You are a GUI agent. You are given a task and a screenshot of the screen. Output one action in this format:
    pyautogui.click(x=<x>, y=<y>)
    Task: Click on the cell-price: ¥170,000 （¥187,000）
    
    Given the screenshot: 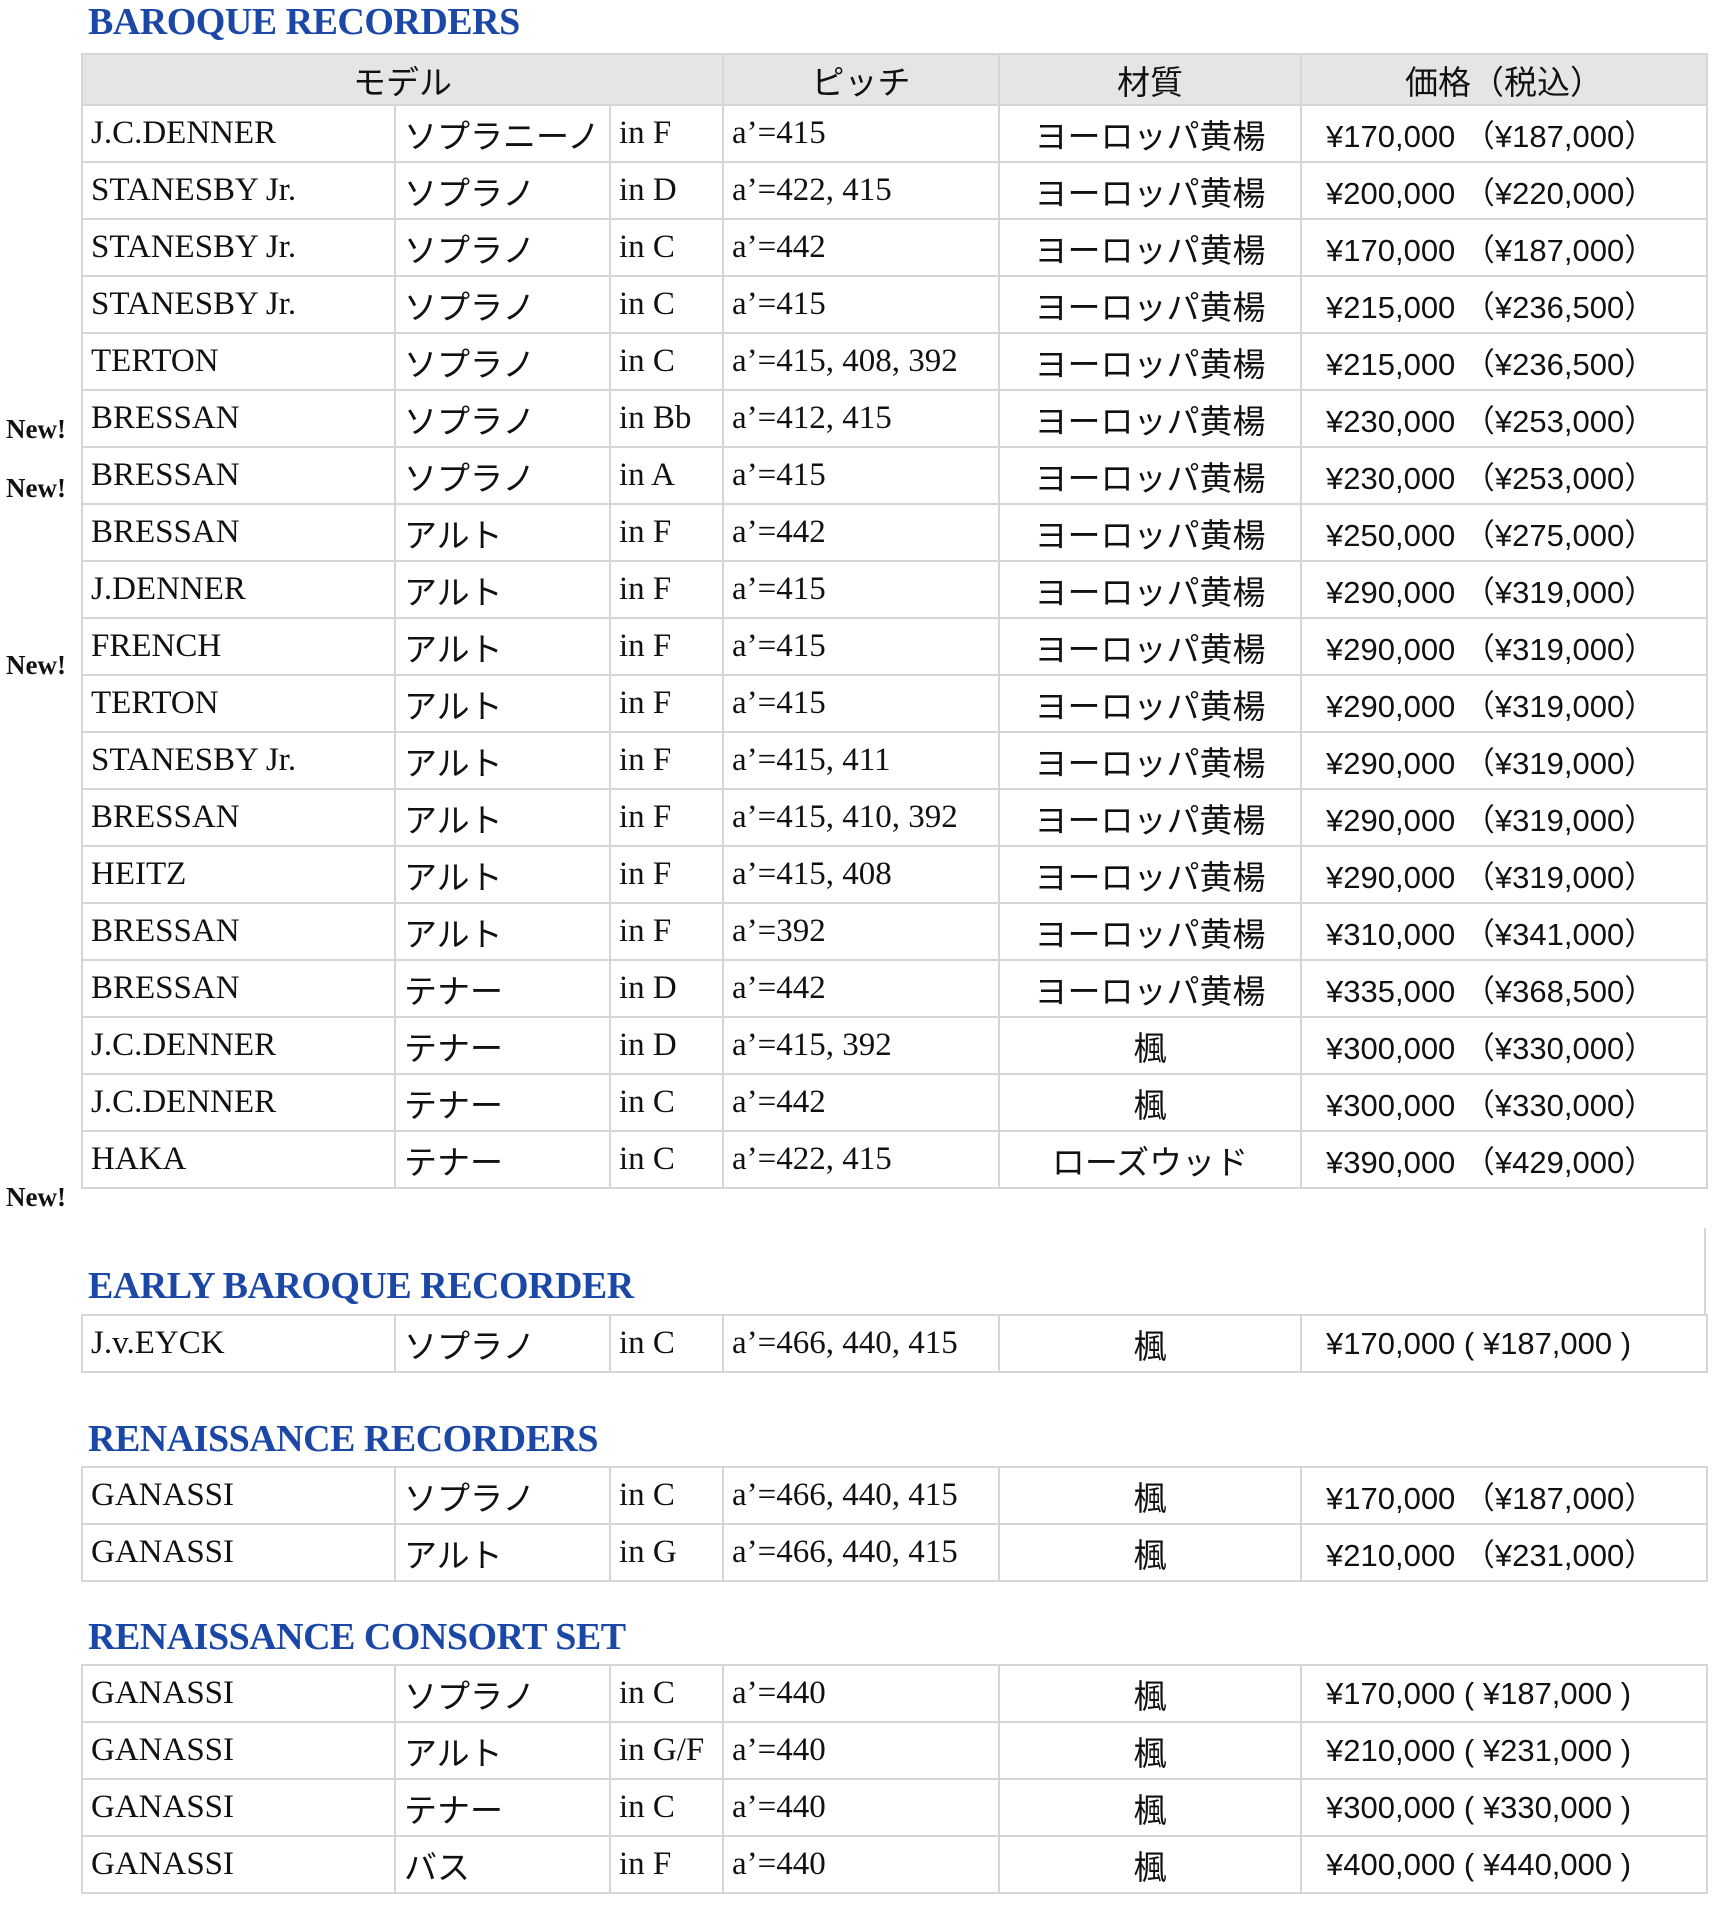 What is the action you would take?
    pyautogui.click(x=1504, y=247)
    